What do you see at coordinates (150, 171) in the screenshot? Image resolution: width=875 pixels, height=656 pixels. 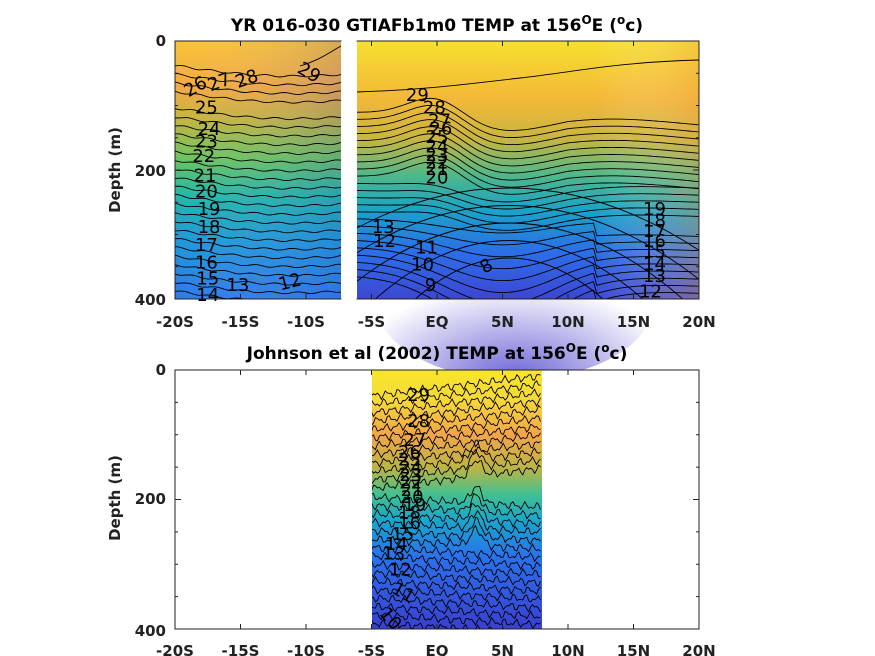 I see `upper-y-tick-200: 200` at bounding box center [150, 171].